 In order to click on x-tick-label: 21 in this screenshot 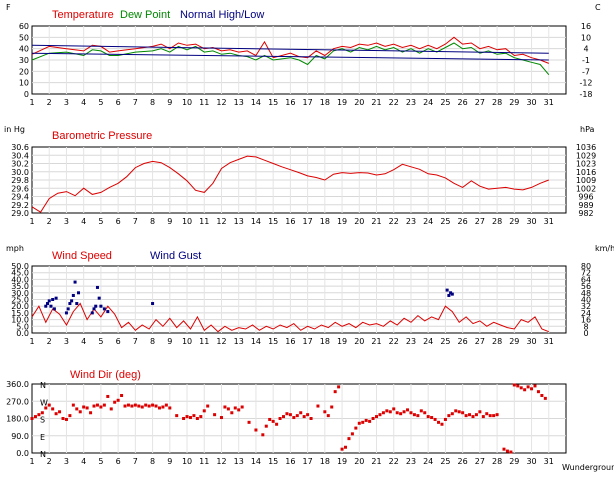, I will do `click(376, 461)`.